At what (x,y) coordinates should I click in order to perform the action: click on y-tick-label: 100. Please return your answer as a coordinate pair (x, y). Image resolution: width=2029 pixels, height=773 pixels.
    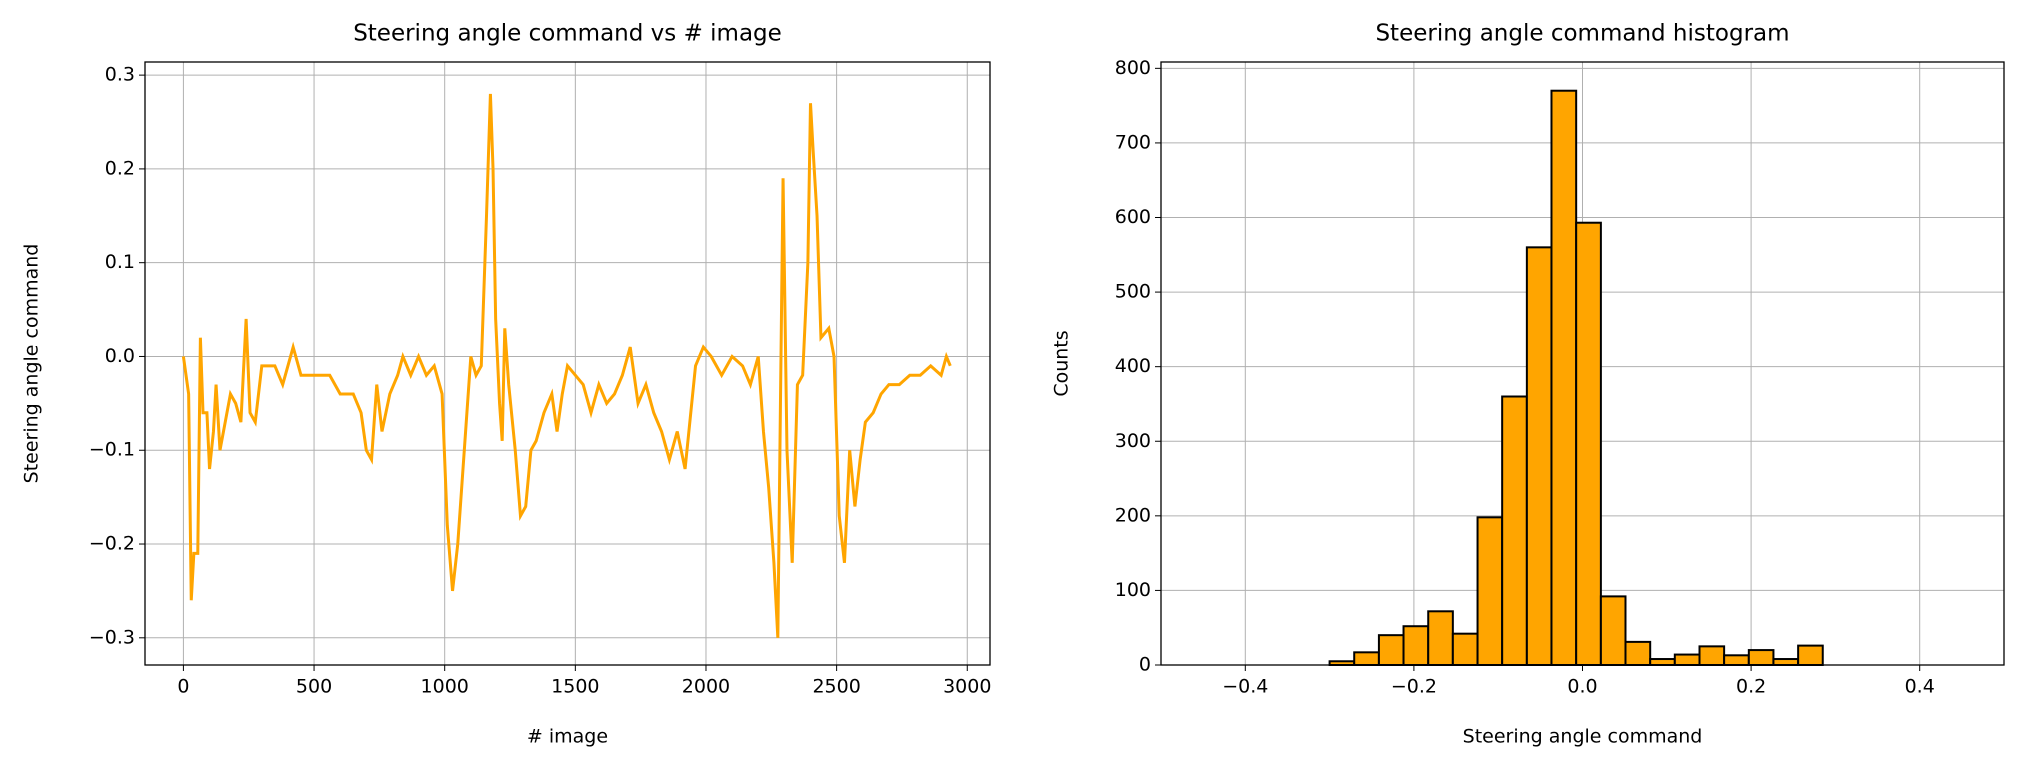
    Looking at the image, I should click on (1133, 590).